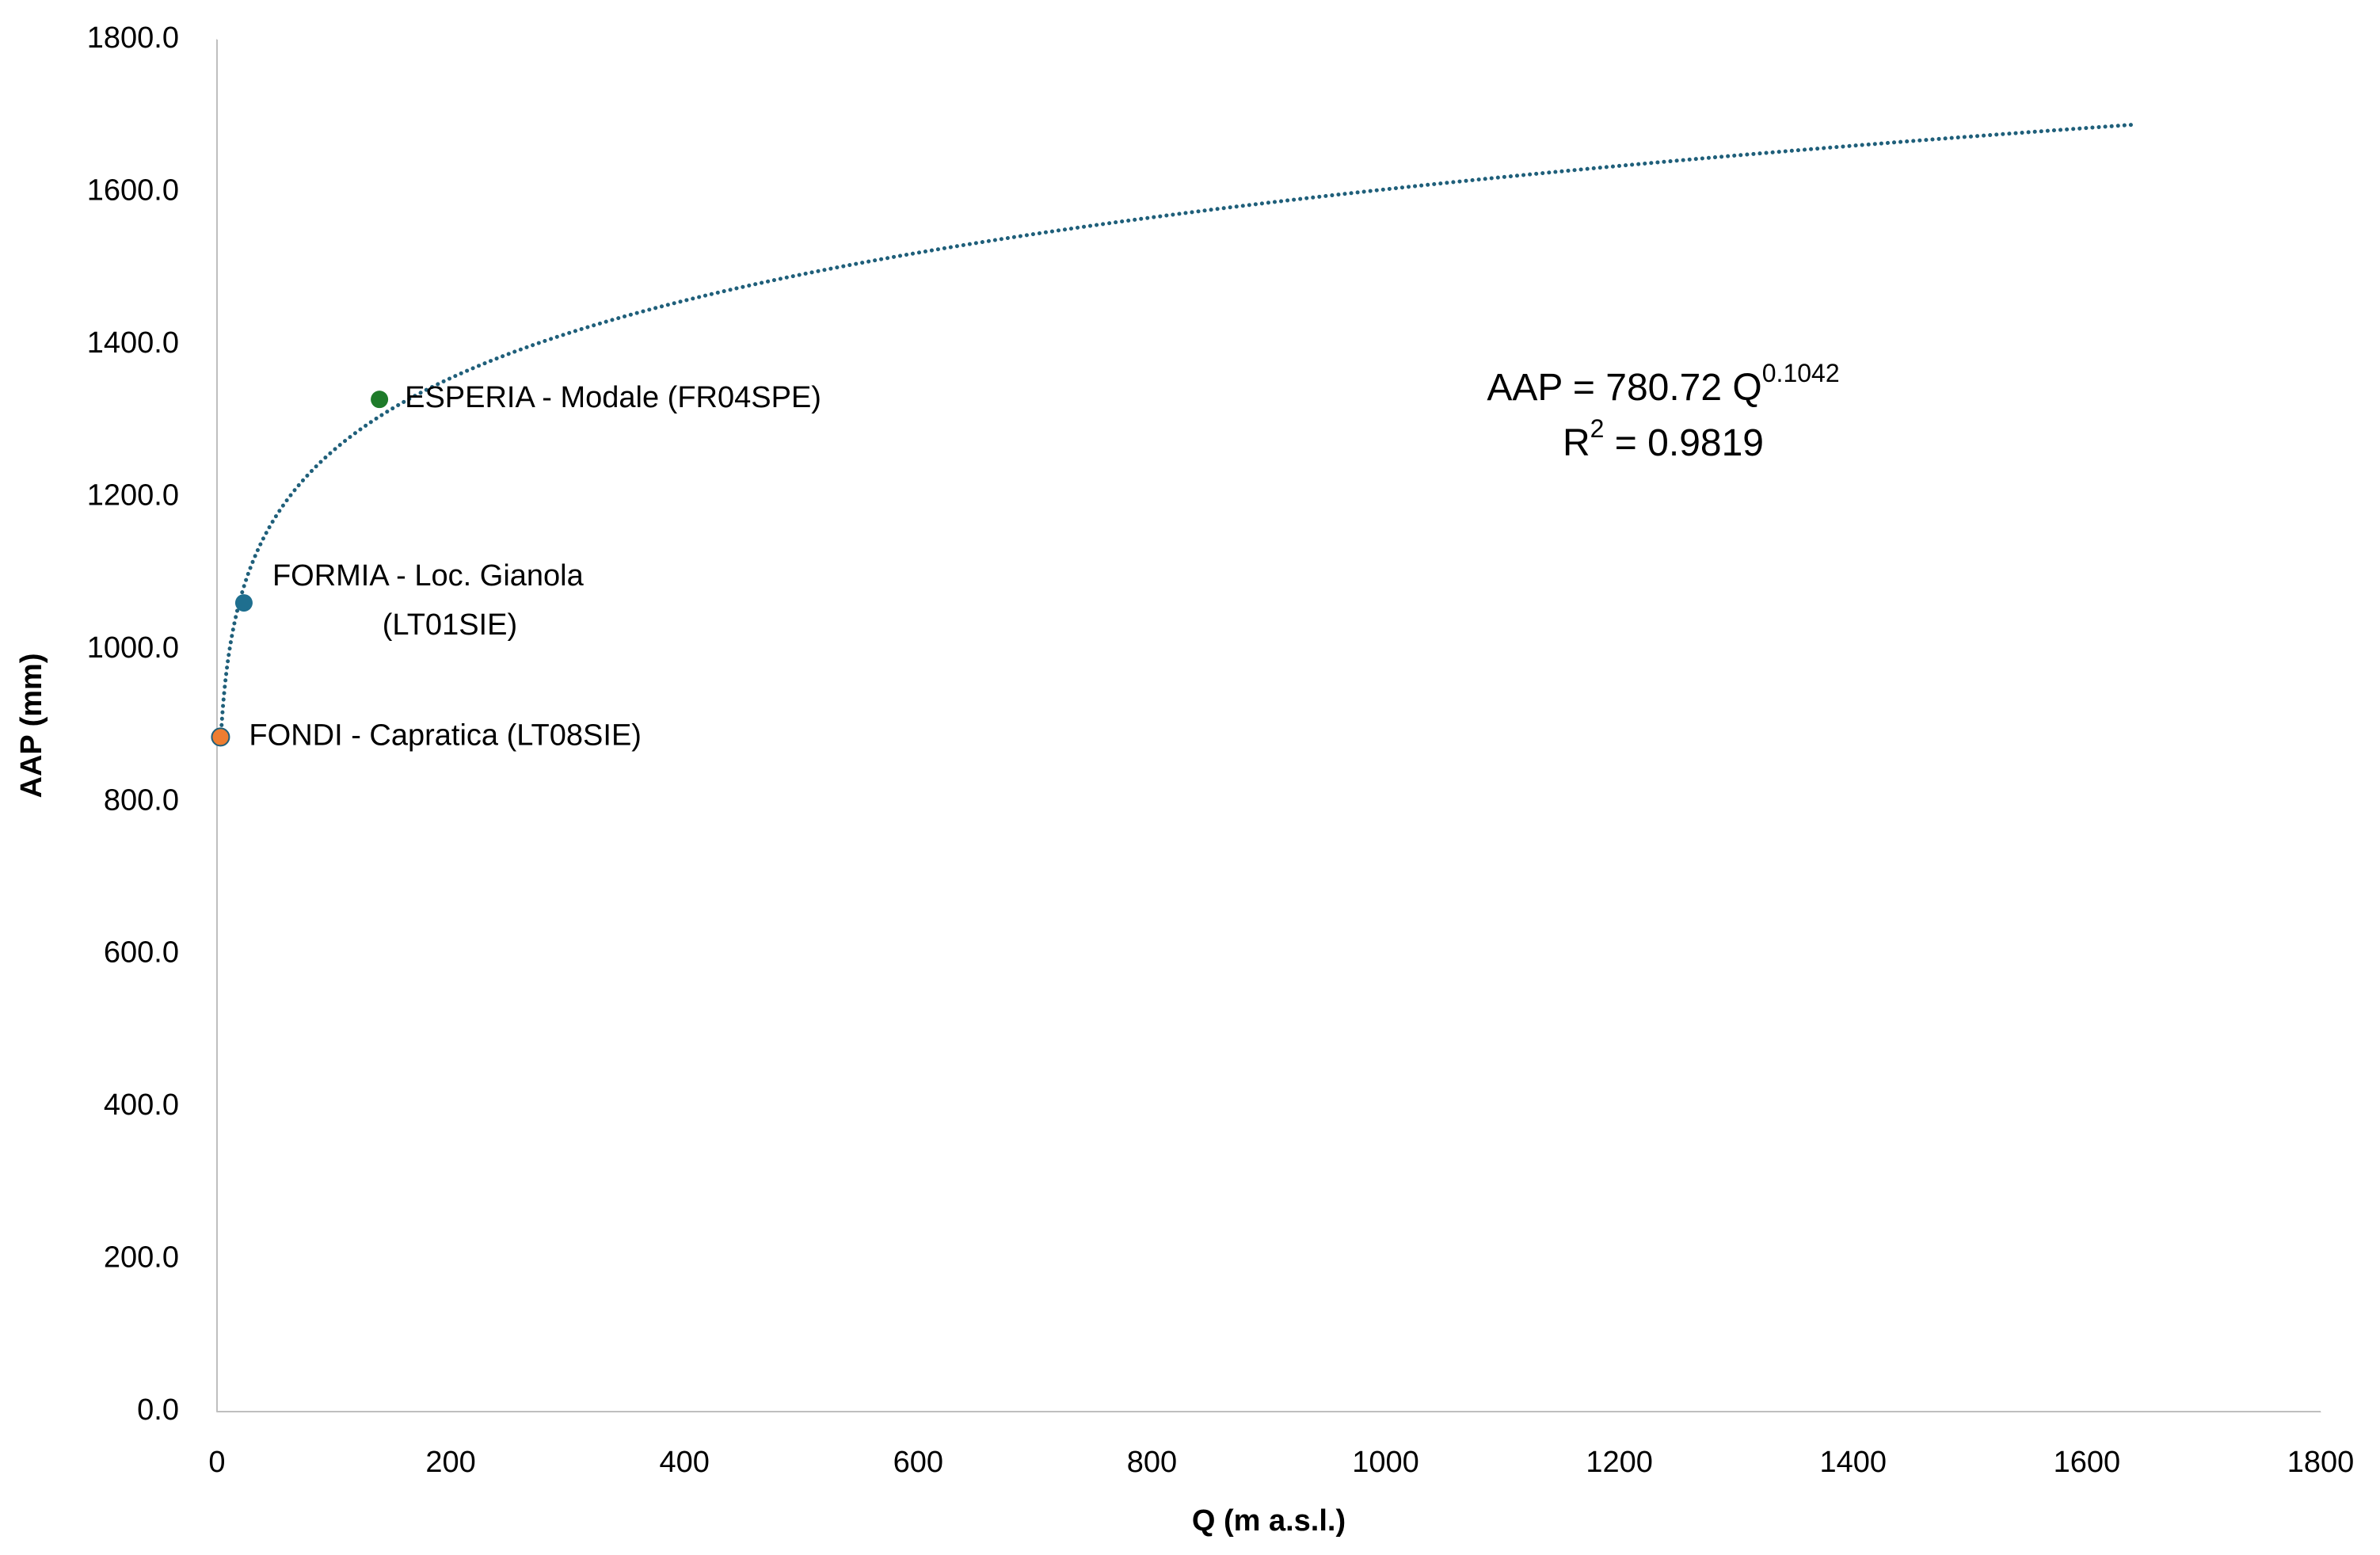 Image resolution: width=2380 pixels, height=1555 pixels. Describe the element at coordinates (2321, 1462) in the screenshot. I see `x-tick-label: 1800` at that location.